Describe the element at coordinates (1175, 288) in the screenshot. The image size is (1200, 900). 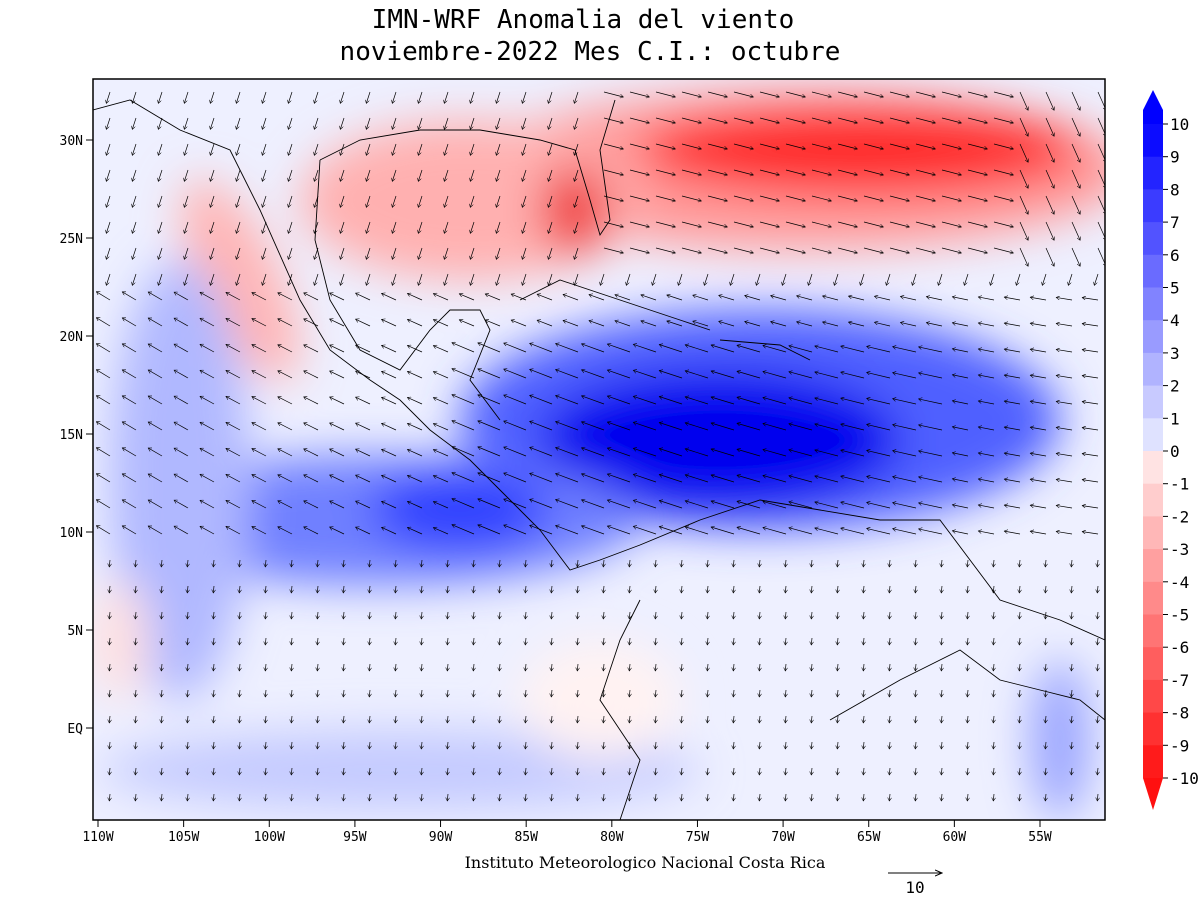
I see `colorbar-label: 5` at that location.